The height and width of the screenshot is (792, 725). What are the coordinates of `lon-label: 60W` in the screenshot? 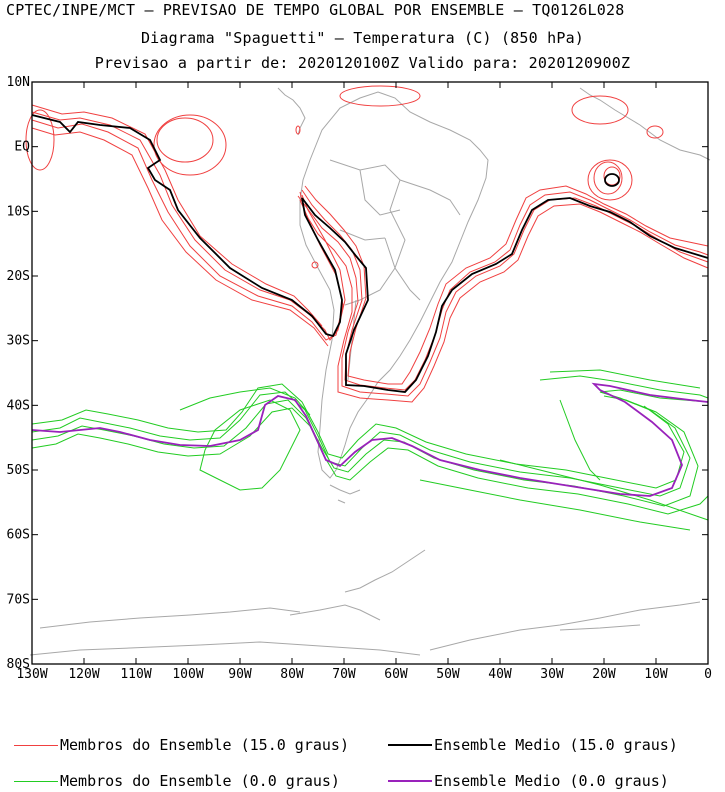 It's located at (396, 674).